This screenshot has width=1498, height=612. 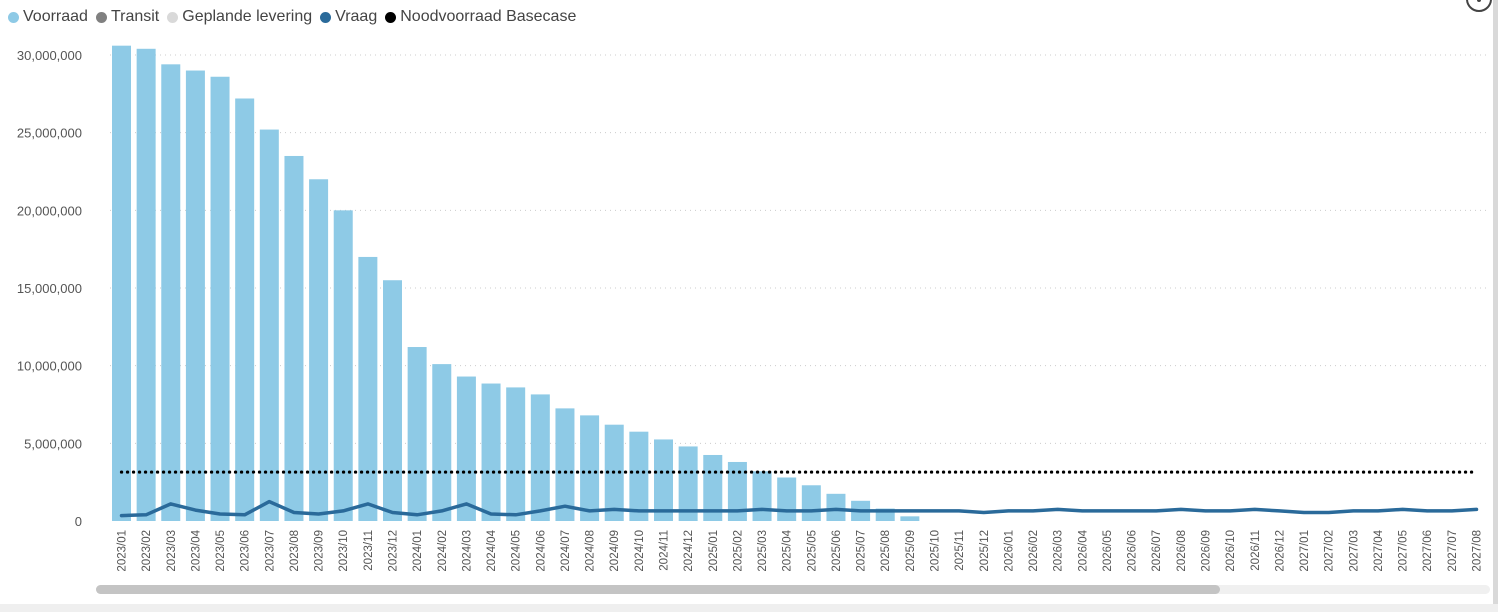 I want to click on x-tick-label: 2027/03, so click(x=1354, y=551).